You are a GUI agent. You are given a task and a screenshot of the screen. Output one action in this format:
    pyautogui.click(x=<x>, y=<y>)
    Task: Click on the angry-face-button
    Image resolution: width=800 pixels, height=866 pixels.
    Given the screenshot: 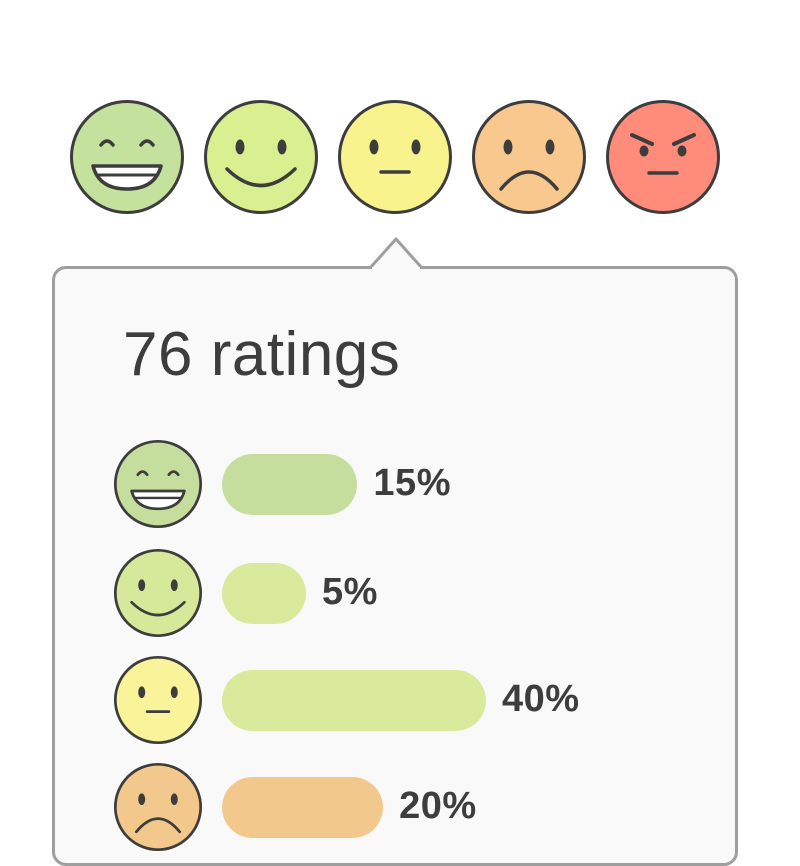 What is the action you would take?
    pyautogui.click(x=663, y=157)
    